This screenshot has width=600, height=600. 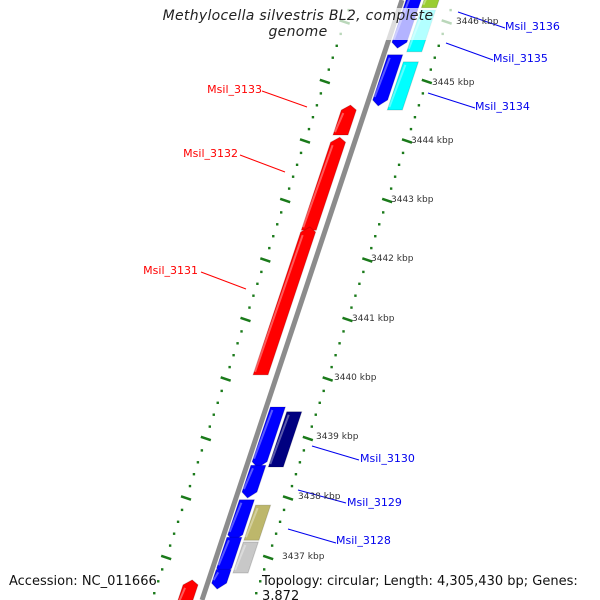 I want to click on kbp-label: 3439 kbp, so click(x=337, y=437).